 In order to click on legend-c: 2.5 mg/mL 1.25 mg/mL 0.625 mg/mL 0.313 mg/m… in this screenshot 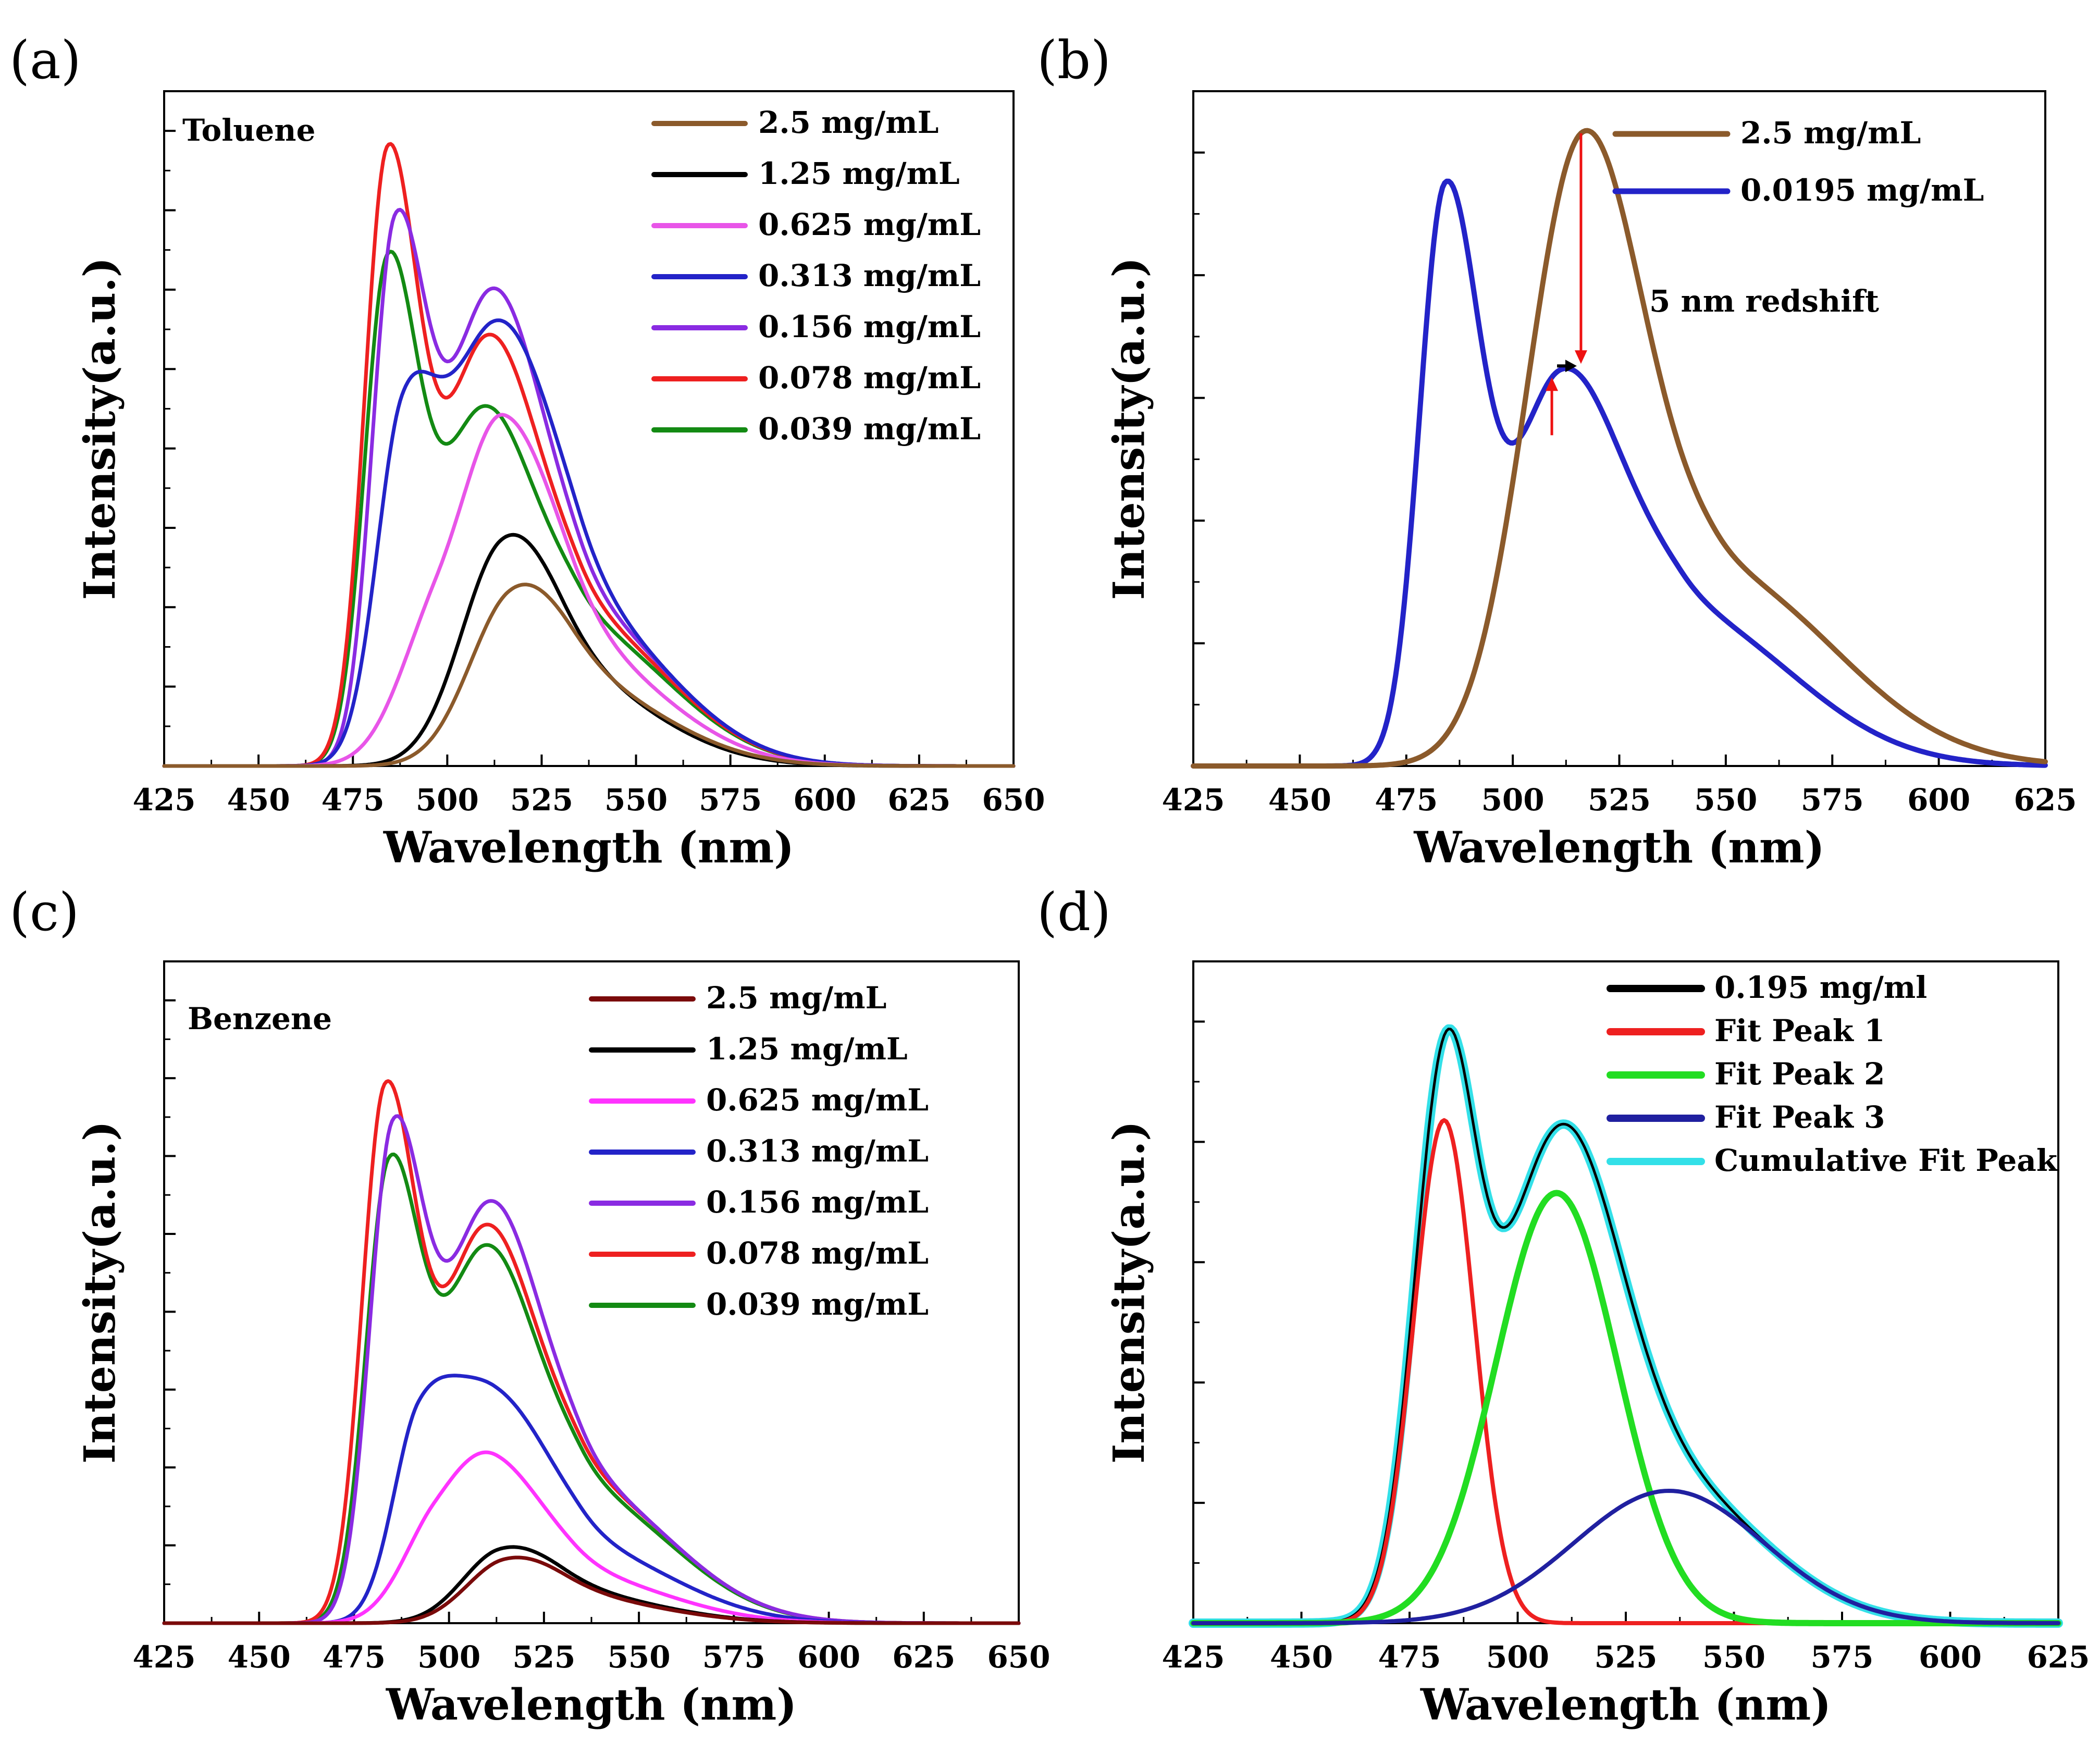, I will do `click(759, 1151)`.